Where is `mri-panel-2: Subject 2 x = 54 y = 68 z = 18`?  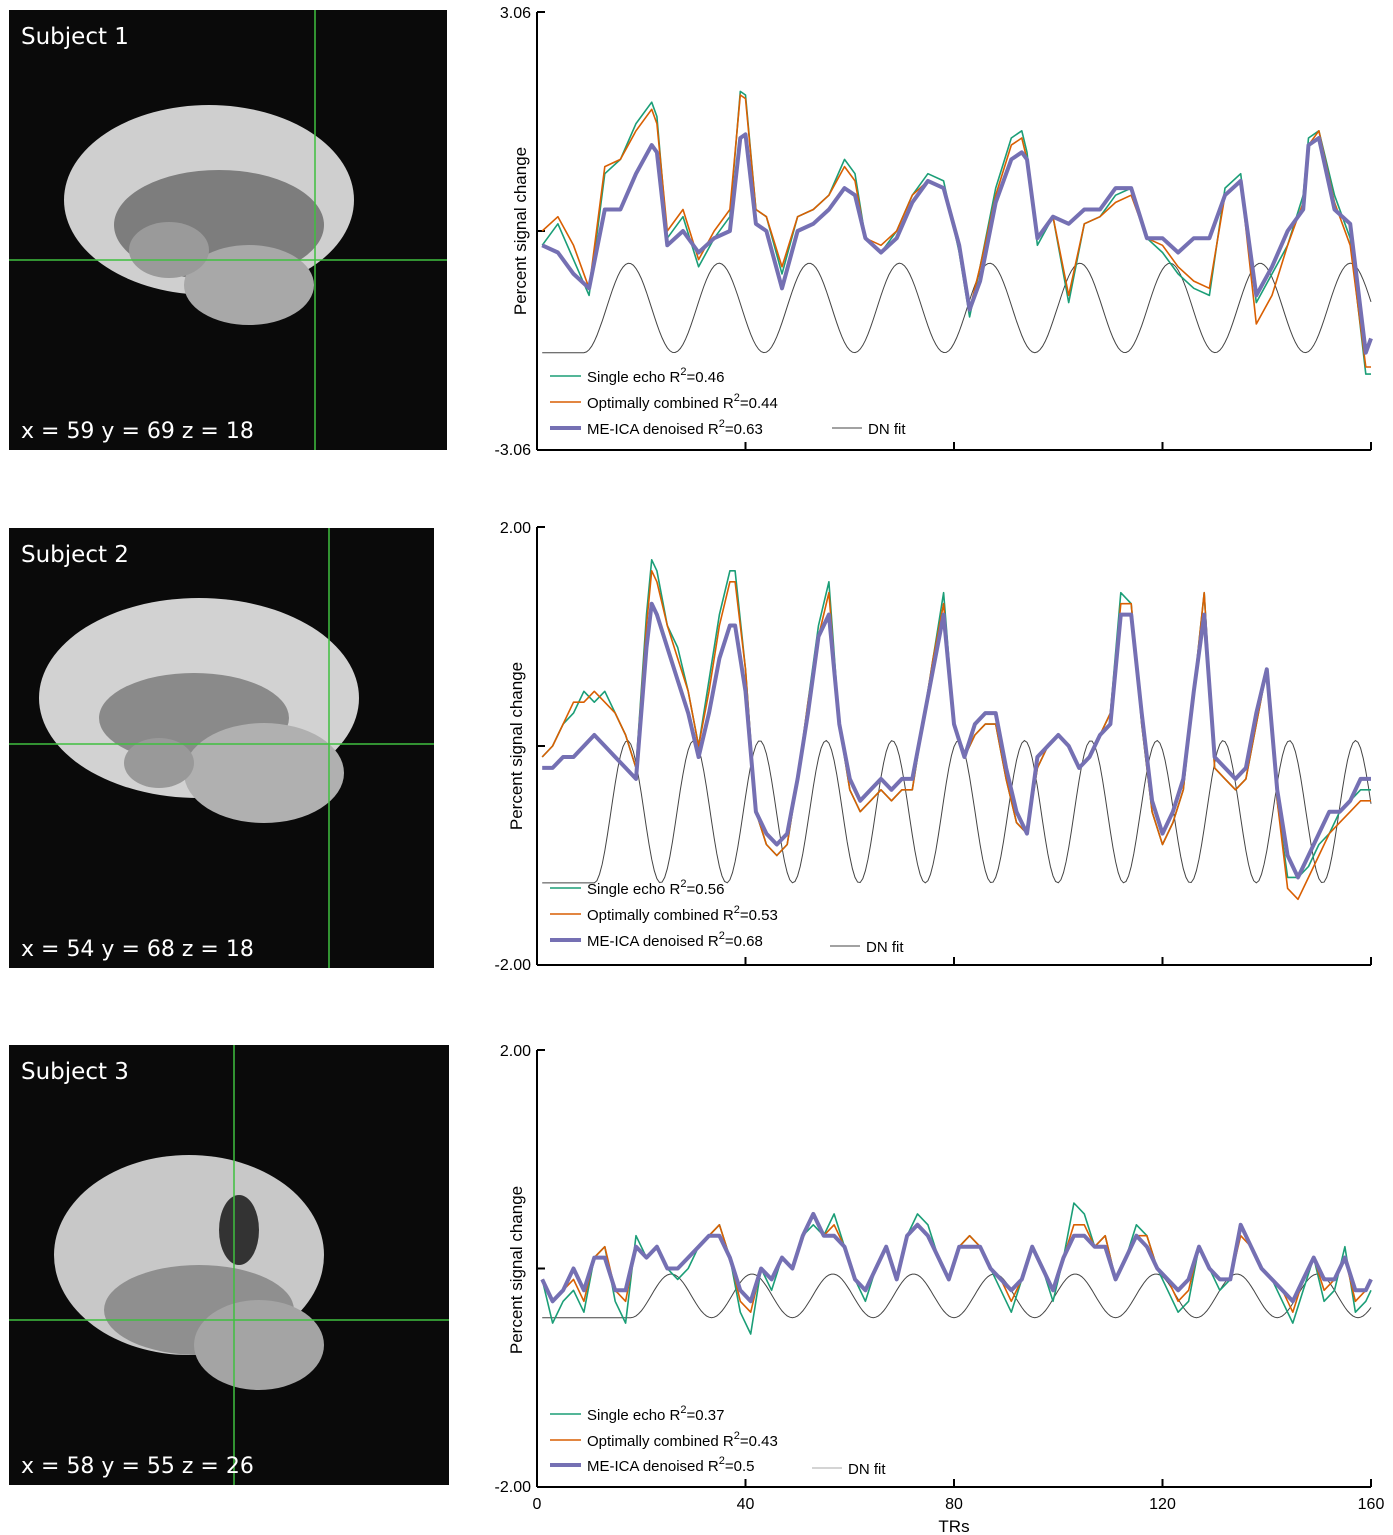 mri-panel-2: Subject 2 x = 54 y = 68 z = 18 is located at coordinates (221, 748).